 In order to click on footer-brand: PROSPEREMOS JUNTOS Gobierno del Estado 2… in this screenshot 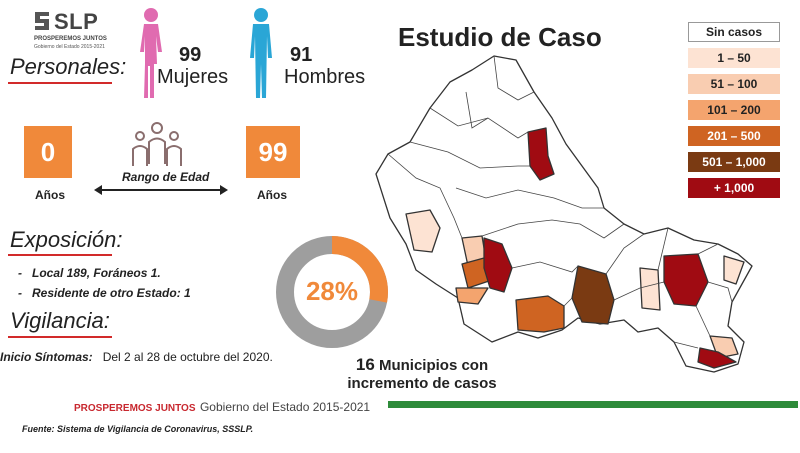, I will do `click(222, 407)`.